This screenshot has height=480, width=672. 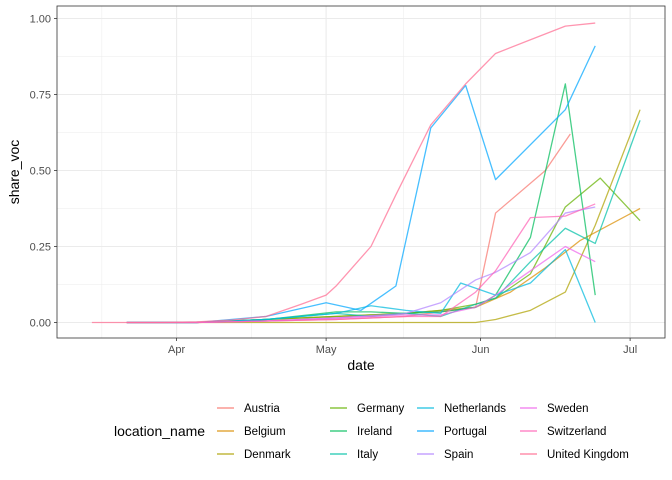 I want to click on legend-label-switzerland: Switzerland, so click(x=576, y=432).